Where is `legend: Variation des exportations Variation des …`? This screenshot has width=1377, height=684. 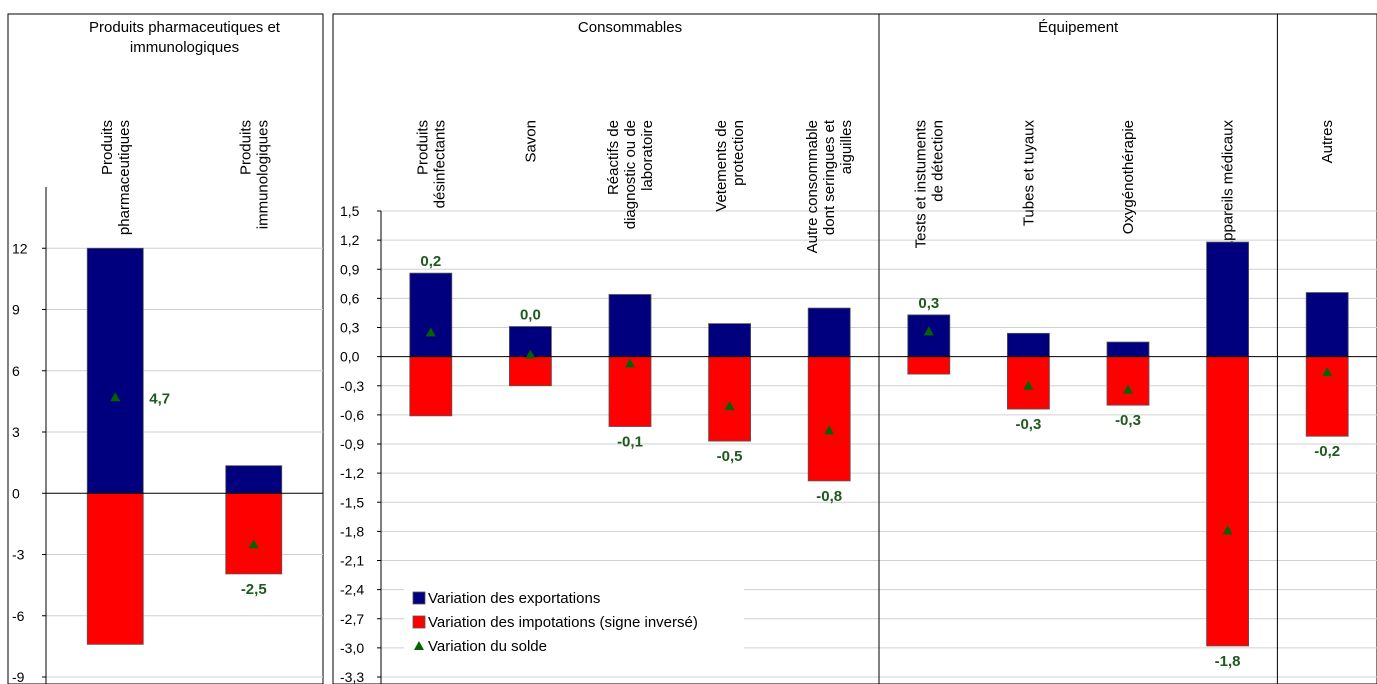
legend: Variation des exportations Variation des … is located at coordinates (574, 624).